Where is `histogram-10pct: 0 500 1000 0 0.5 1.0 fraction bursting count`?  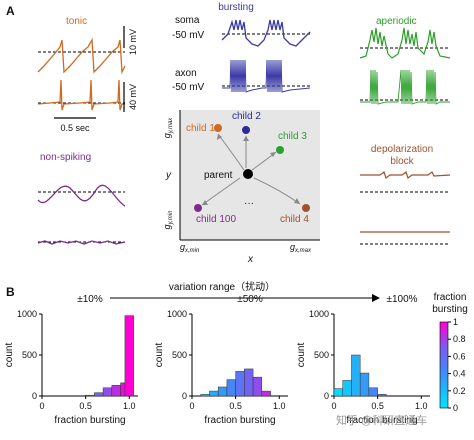
histogram-10pct: 0 500 1000 0 0.5 1.0 fraction bursting count is located at coordinates (71, 367).